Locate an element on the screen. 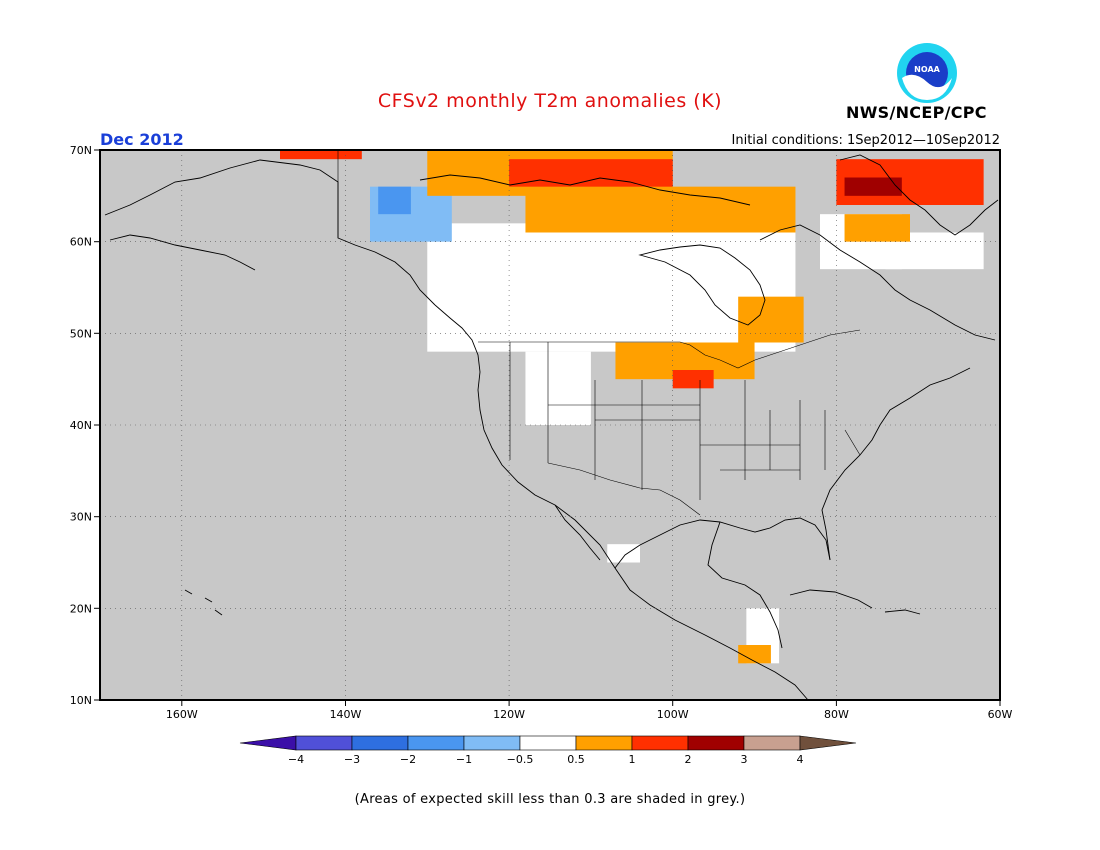 The image size is (1100, 850). coast-alaska is located at coordinates (270, 232).